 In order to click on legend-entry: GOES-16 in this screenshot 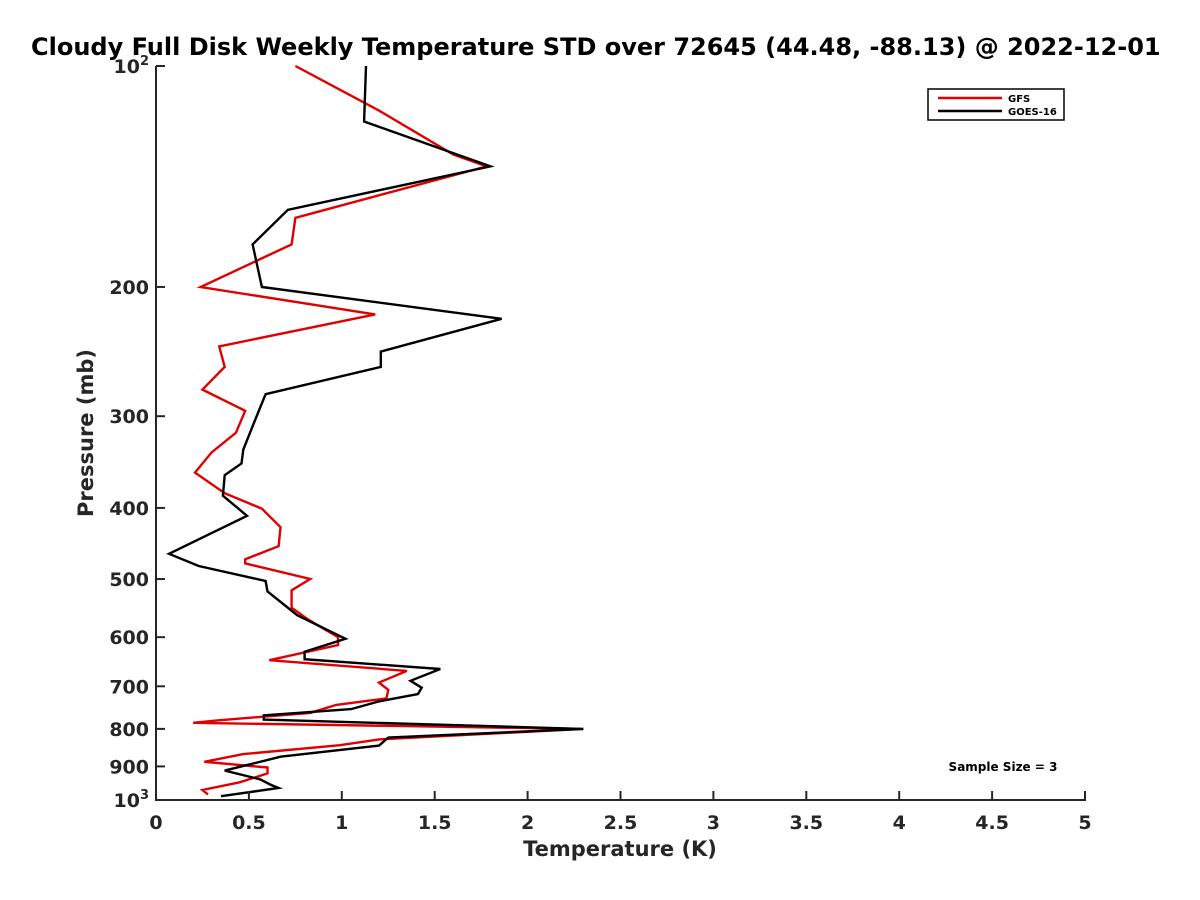, I will do `click(1032, 112)`.